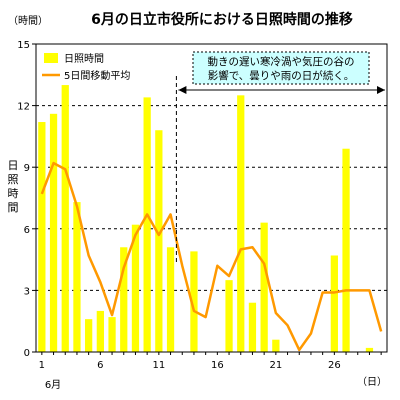 This screenshot has width=400, height=400. What do you see at coordinates (217, 365) in the screenshot?
I see `x-tick-label: 16` at bounding box center [217, 365].